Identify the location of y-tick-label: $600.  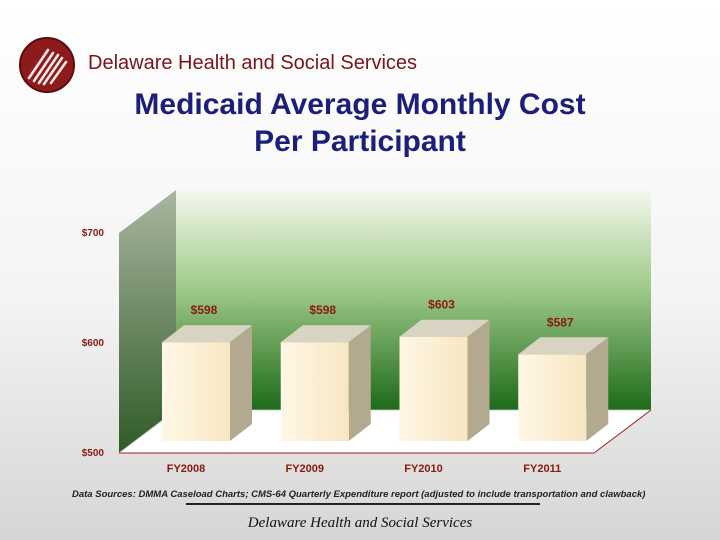
(93, 343).